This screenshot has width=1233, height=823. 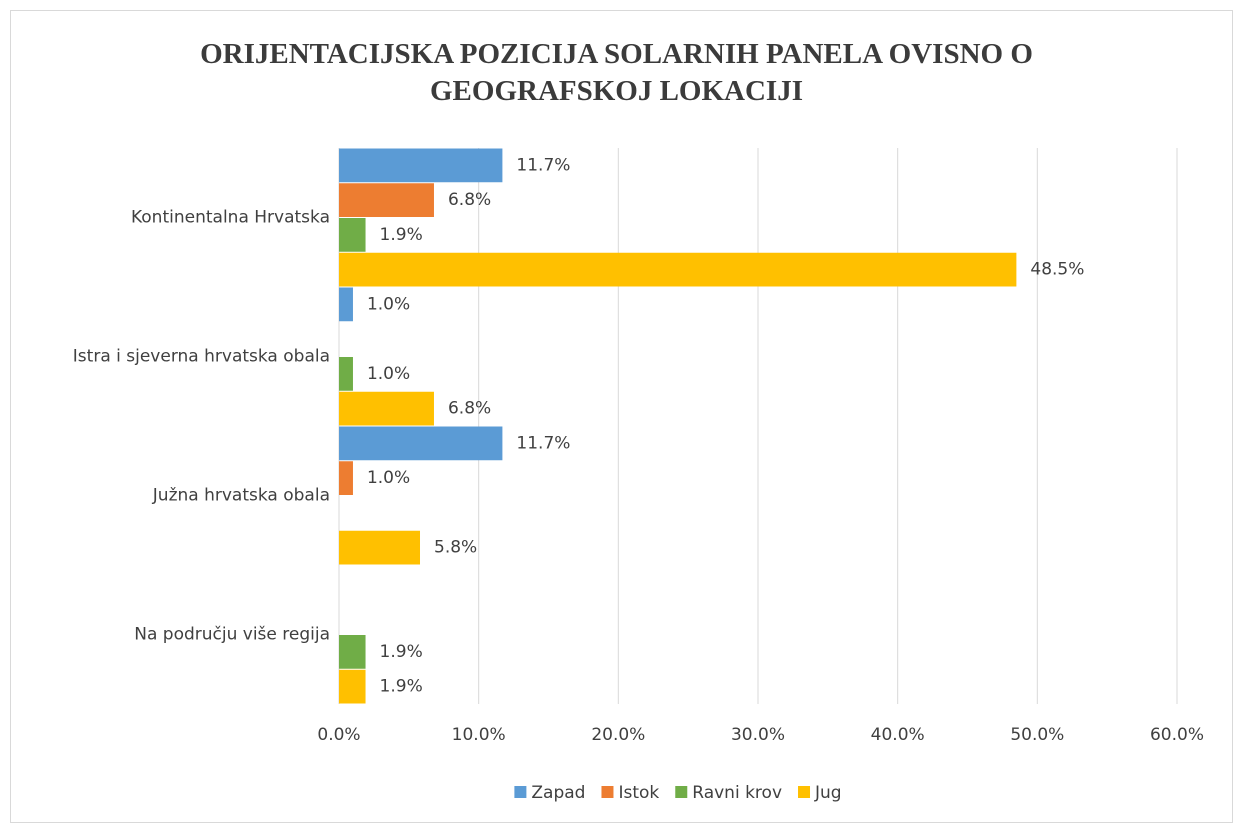 I want to click on data-label: 48.5%, so click(x=1057, y=270).